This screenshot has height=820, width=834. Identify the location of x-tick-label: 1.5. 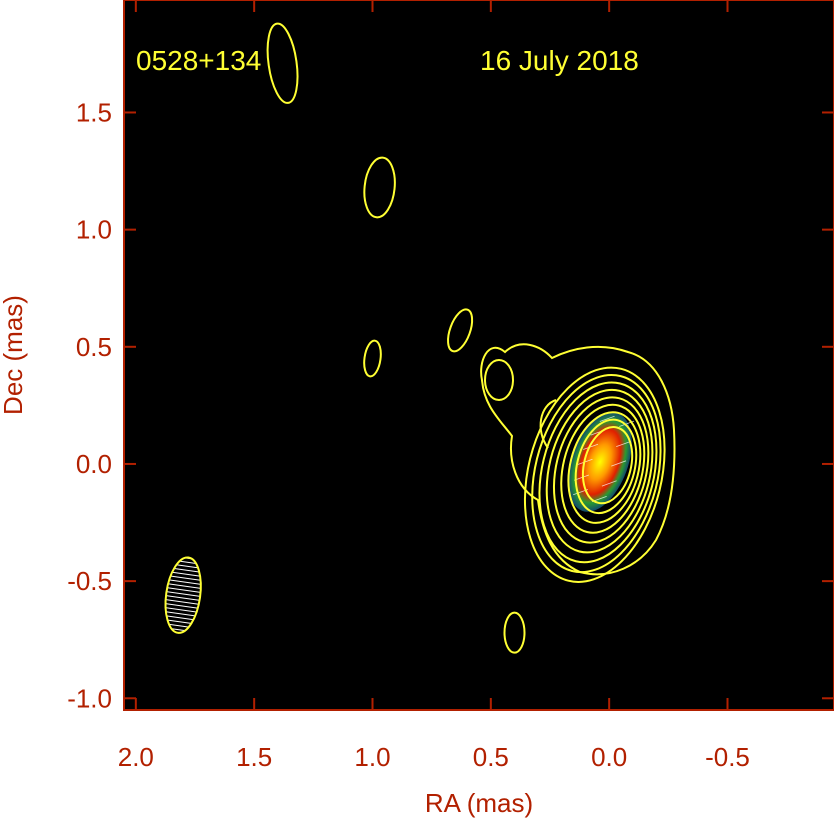
(254, 757).